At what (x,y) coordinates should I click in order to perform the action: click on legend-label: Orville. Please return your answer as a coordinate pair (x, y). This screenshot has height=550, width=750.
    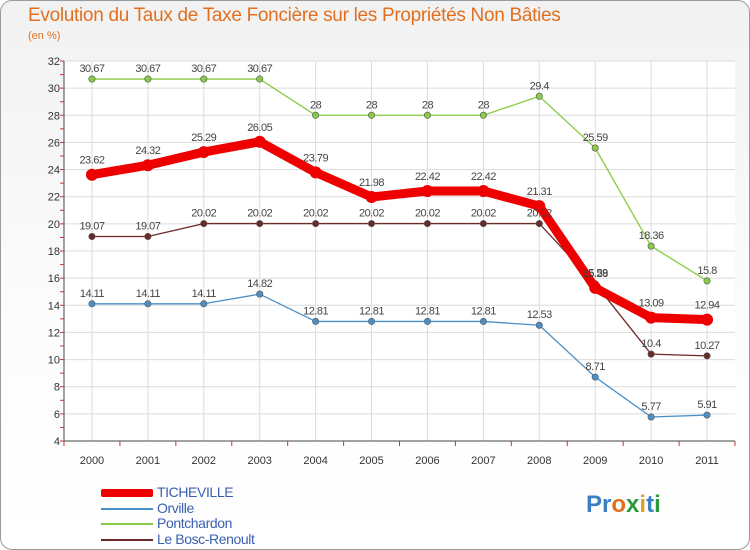
    Looking at the image, I should click on (175, 507).